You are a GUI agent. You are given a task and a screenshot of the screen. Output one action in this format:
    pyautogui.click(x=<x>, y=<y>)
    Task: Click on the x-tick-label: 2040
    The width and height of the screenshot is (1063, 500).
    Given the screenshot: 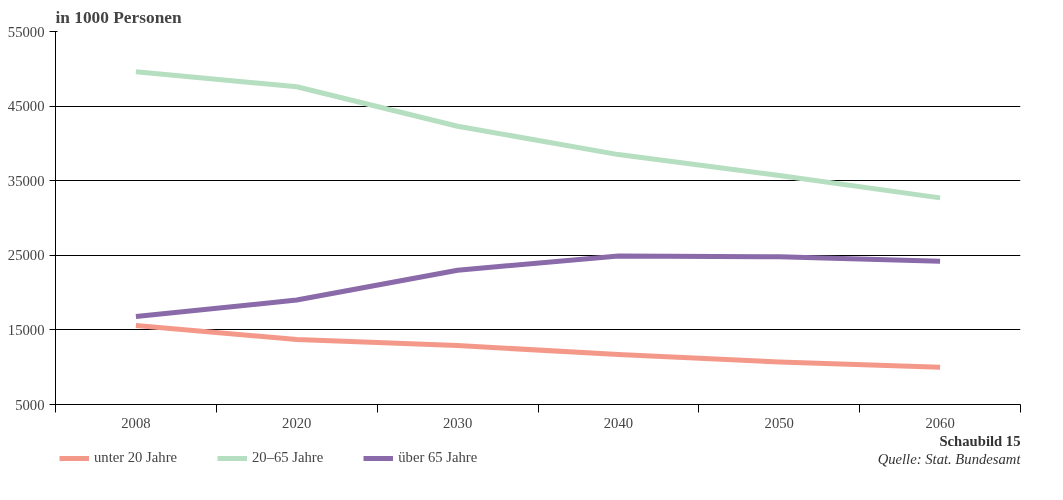 What is the action you would take?
    pyautogui.click(x=618, y=422)
    